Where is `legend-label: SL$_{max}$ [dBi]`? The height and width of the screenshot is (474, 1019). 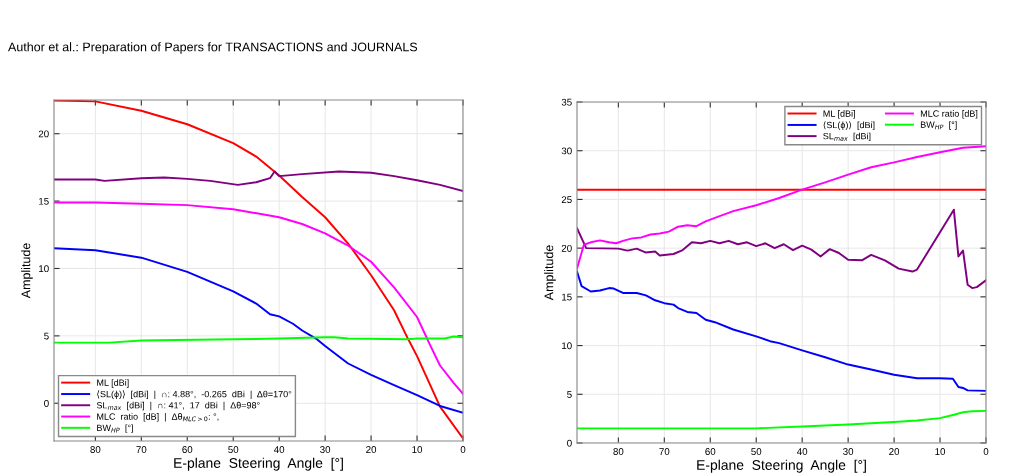 legend-label: SL$_{max}$ [dBi] is located at coordinates (847, 137).